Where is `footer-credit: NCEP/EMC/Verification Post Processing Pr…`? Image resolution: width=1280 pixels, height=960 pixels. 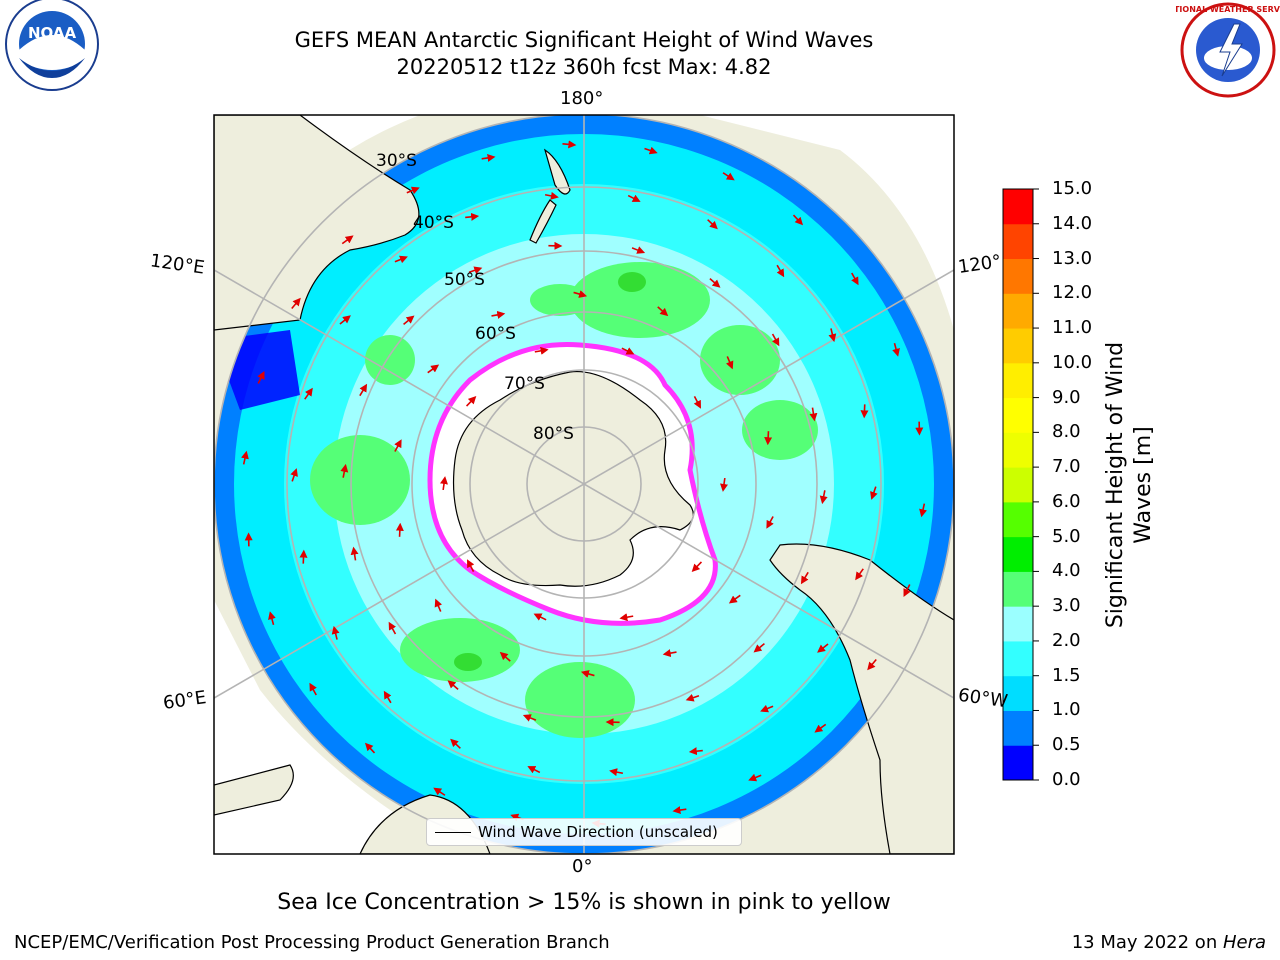 footer-credit: NCEP/EMC/Verification Post Processing Pr… is located at coordinates (312, 942).